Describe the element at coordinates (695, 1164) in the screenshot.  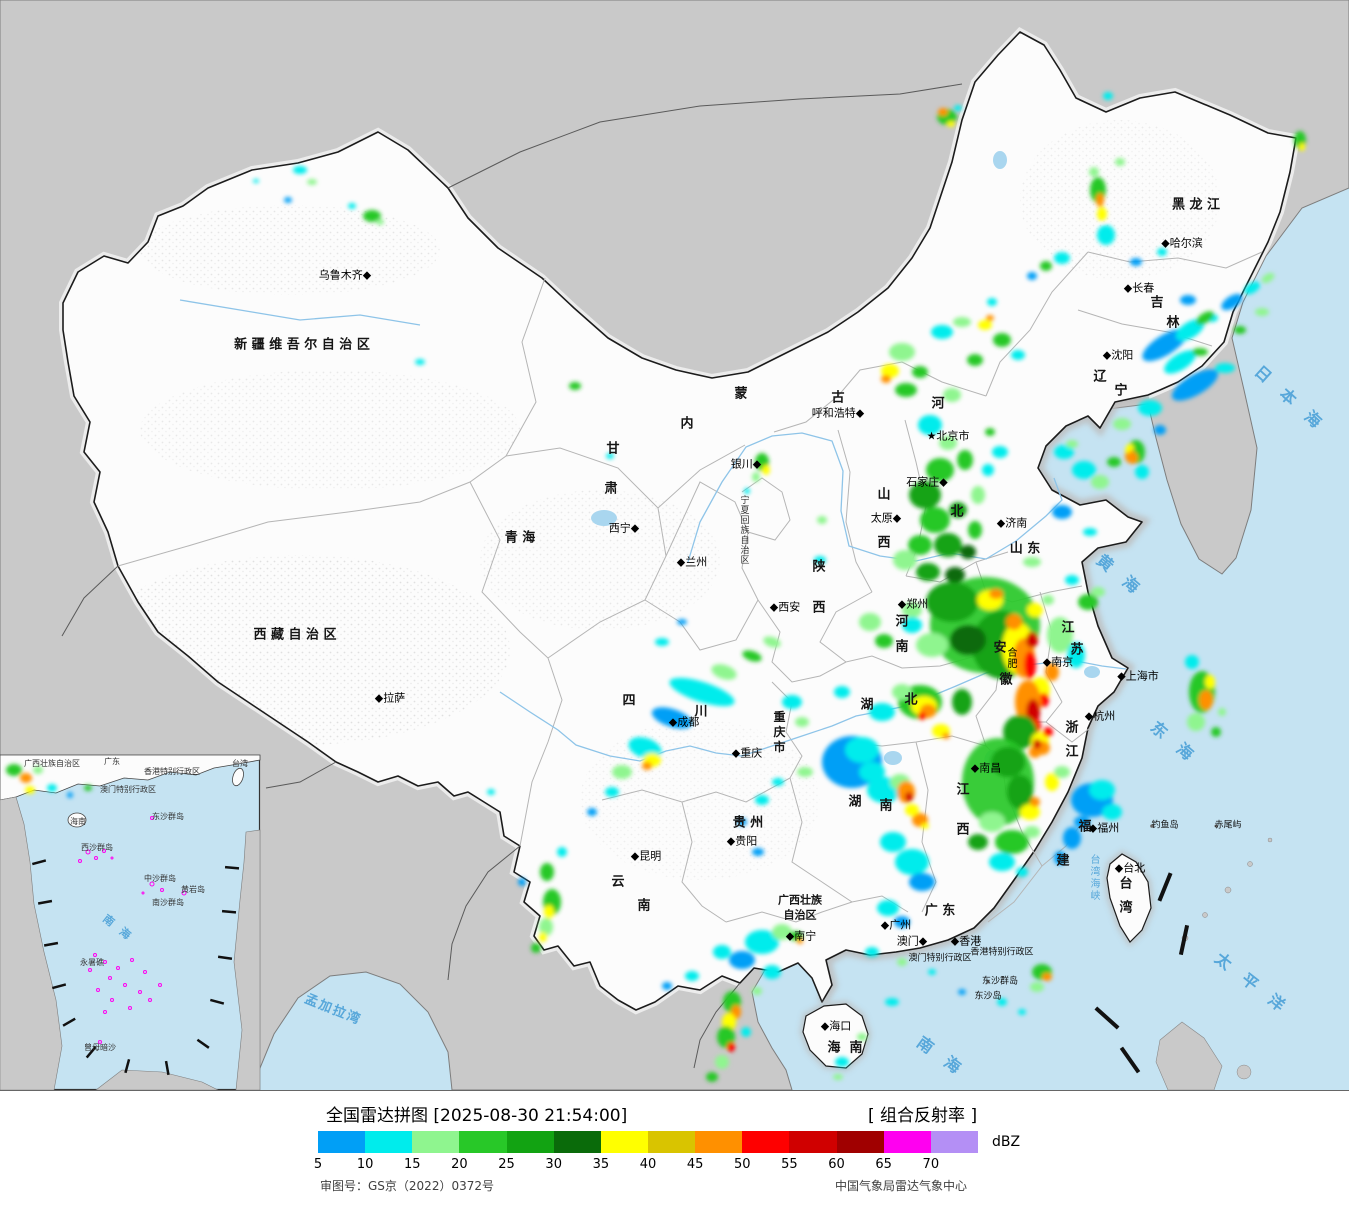
I see `dbz-tick-45: 45` at that location.